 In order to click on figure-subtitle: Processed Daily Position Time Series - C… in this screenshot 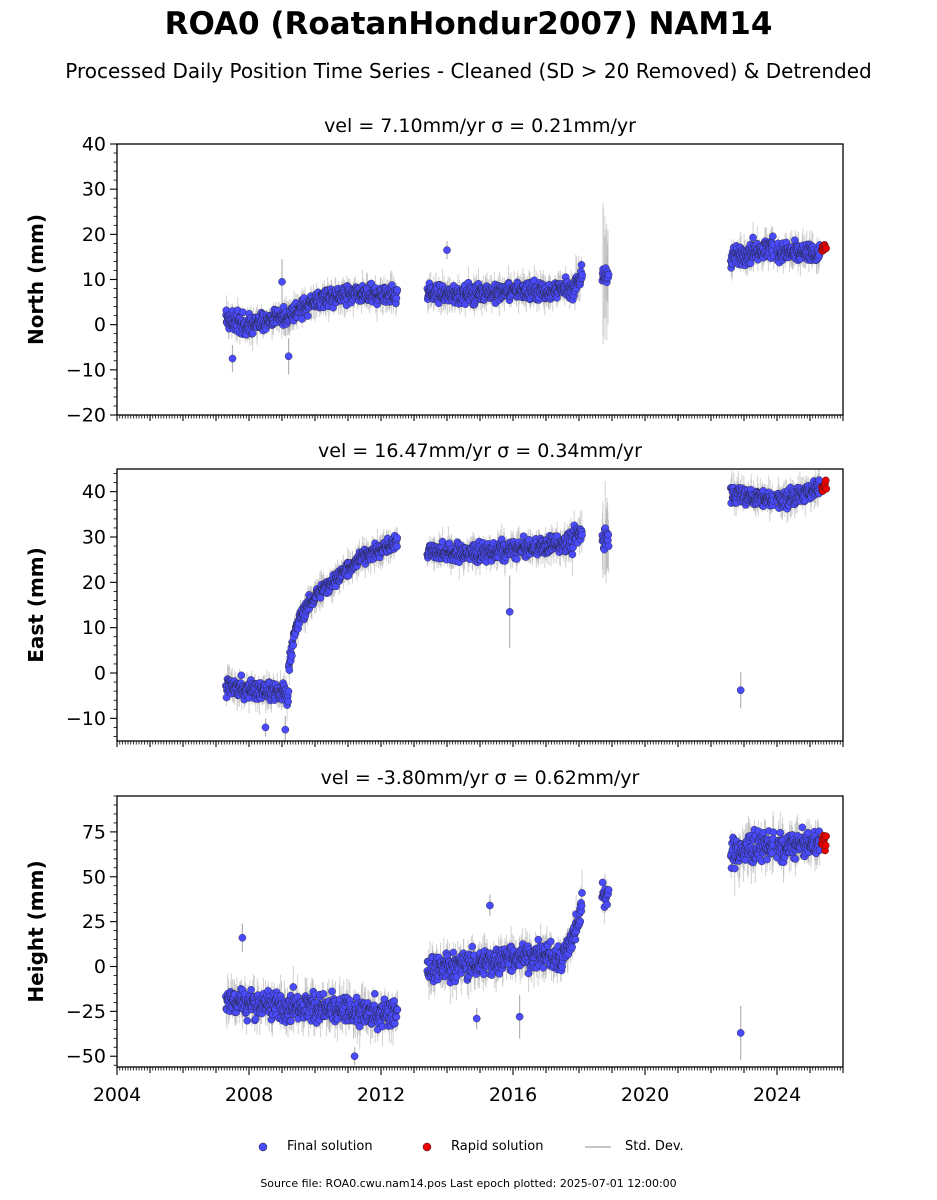, I will do `click(468, 71)`.